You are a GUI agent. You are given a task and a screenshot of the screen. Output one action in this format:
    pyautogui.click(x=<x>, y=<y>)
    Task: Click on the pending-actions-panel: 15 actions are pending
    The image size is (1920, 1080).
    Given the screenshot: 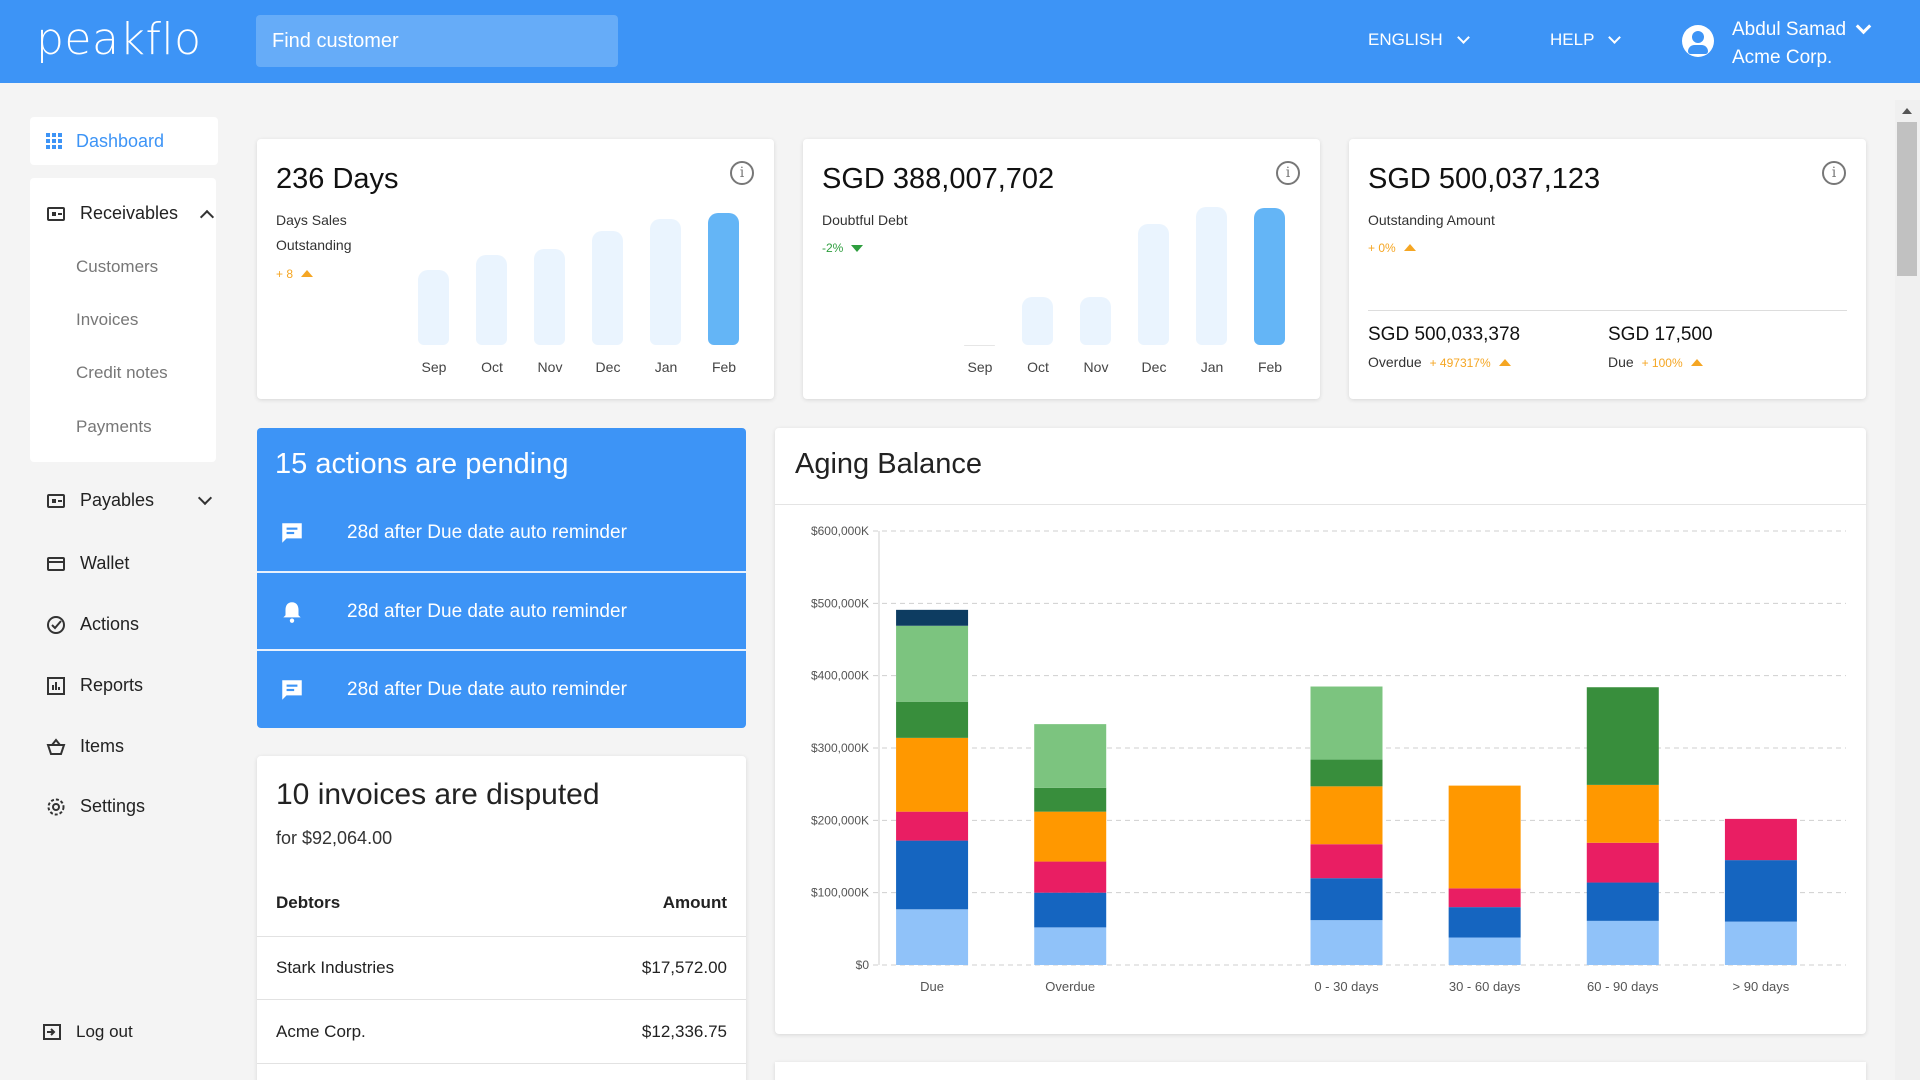 What is the action you would take?
    pyautogui.click(x=501, y=578)
    